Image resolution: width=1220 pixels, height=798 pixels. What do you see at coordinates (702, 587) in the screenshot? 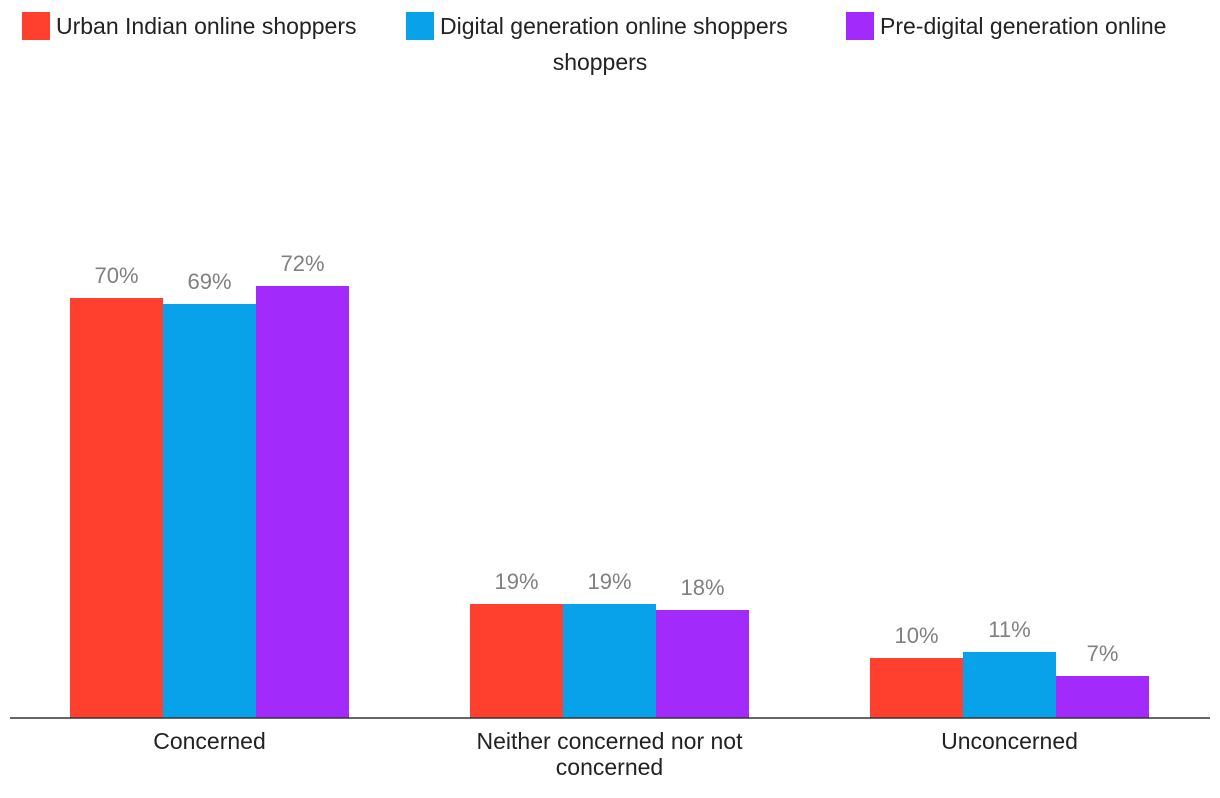
I see `value-label-neither-predigital: 18%` at bounding box center [702, 587].